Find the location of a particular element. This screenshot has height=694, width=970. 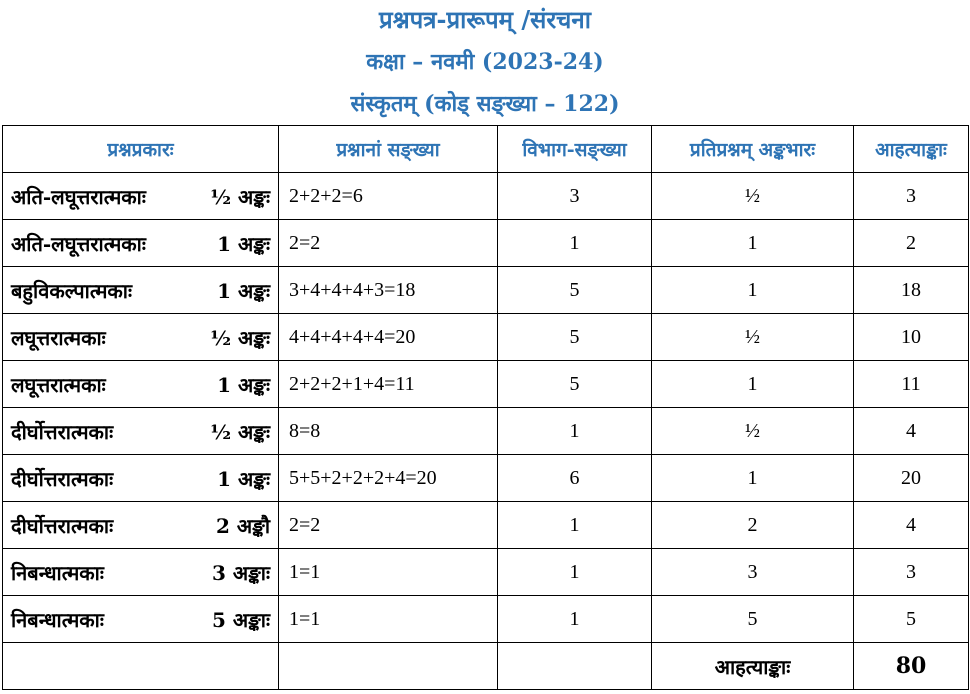

question-type-cell: लघूत्तरात्मकाः 1 अङ्कः is located at coordinates (140, 384).